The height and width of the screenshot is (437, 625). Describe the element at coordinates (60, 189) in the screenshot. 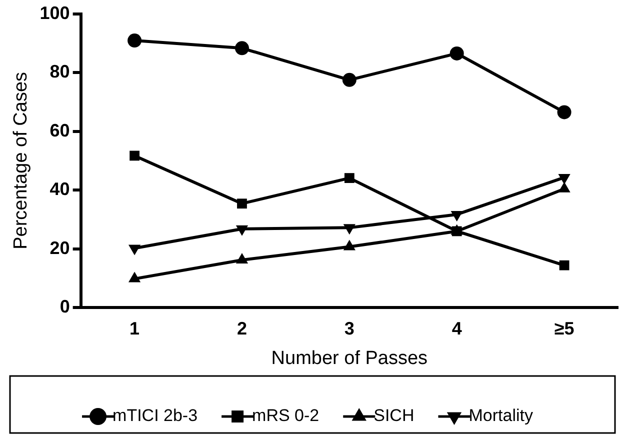

I see `y-tick-label: 40` at that location.